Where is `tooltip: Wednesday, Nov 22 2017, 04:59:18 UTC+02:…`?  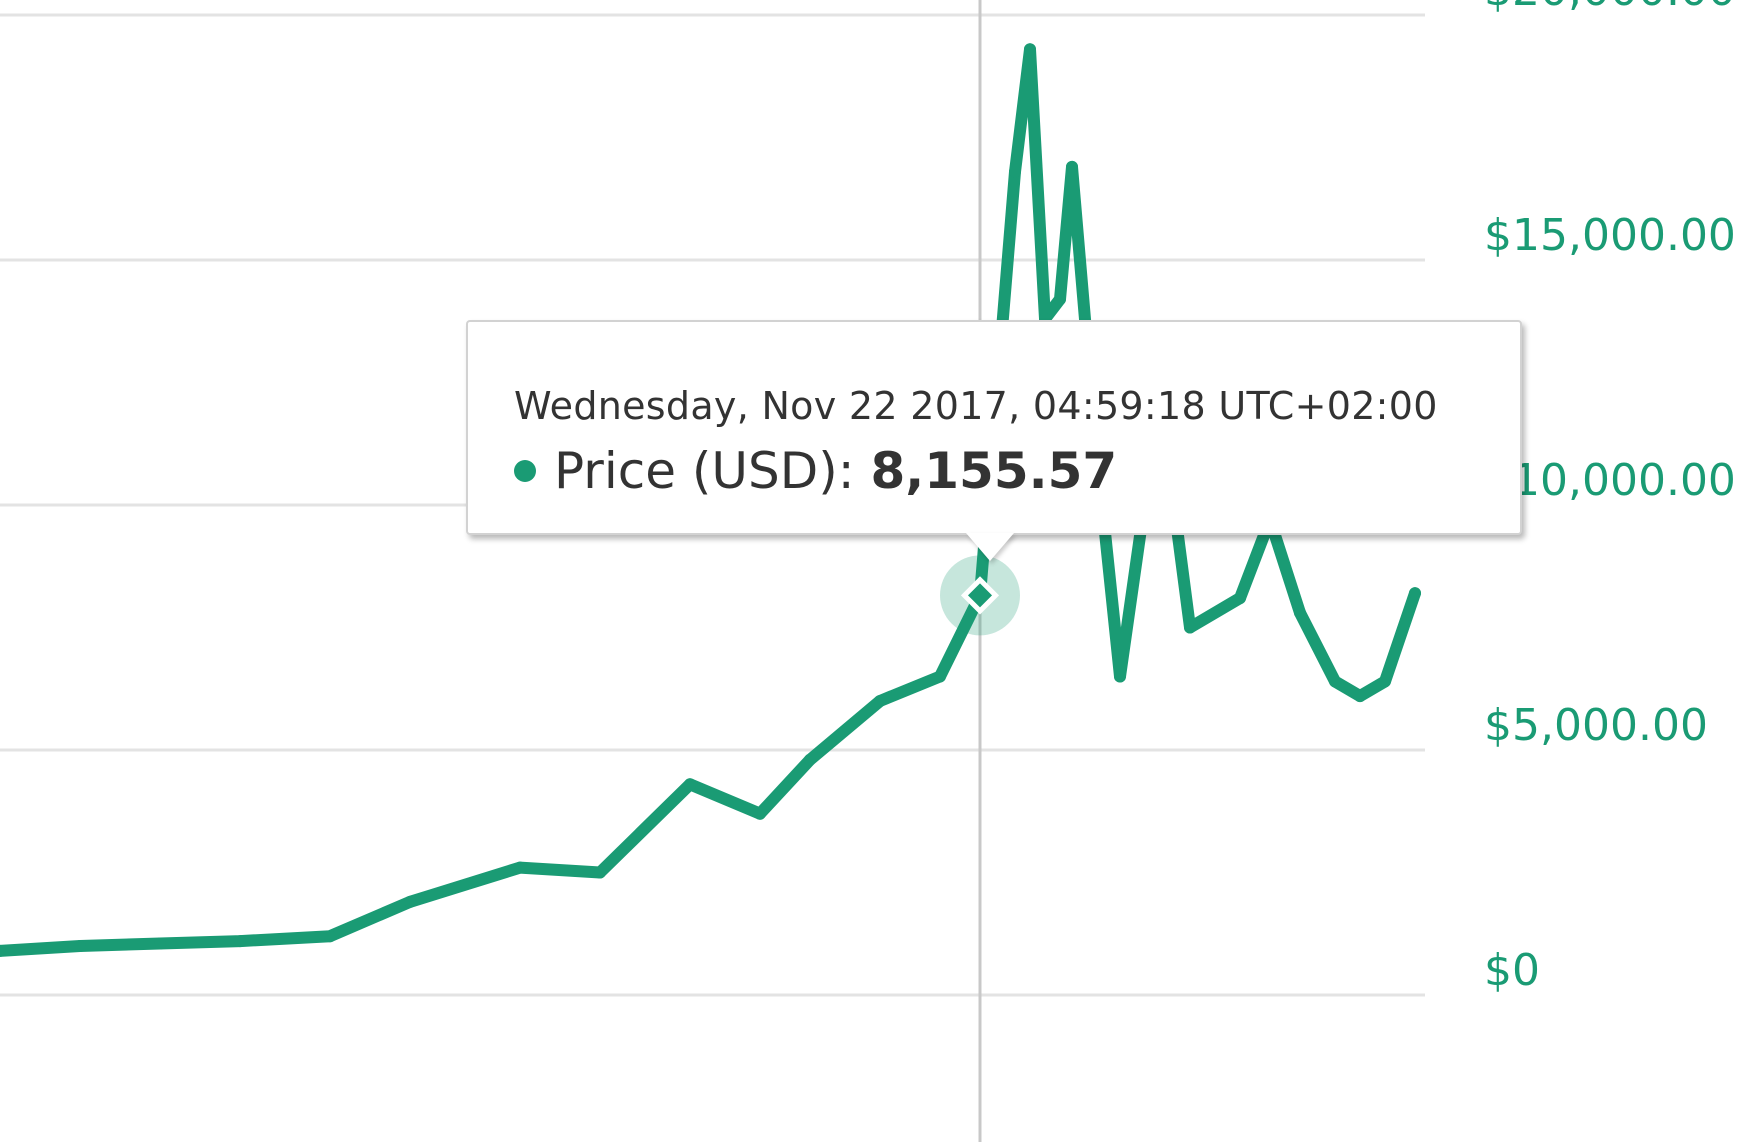
tooltip: Wednesday, Nov 22 2017, 04:59:18 UTC+02:… is located at coordinates (994, 427).